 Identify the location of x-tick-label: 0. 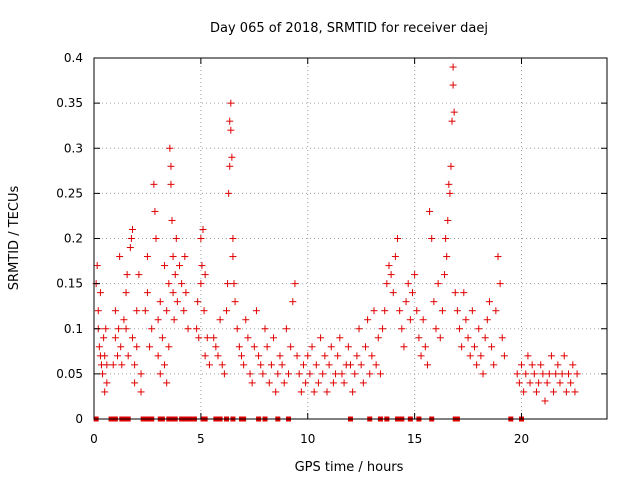
(94, 439).